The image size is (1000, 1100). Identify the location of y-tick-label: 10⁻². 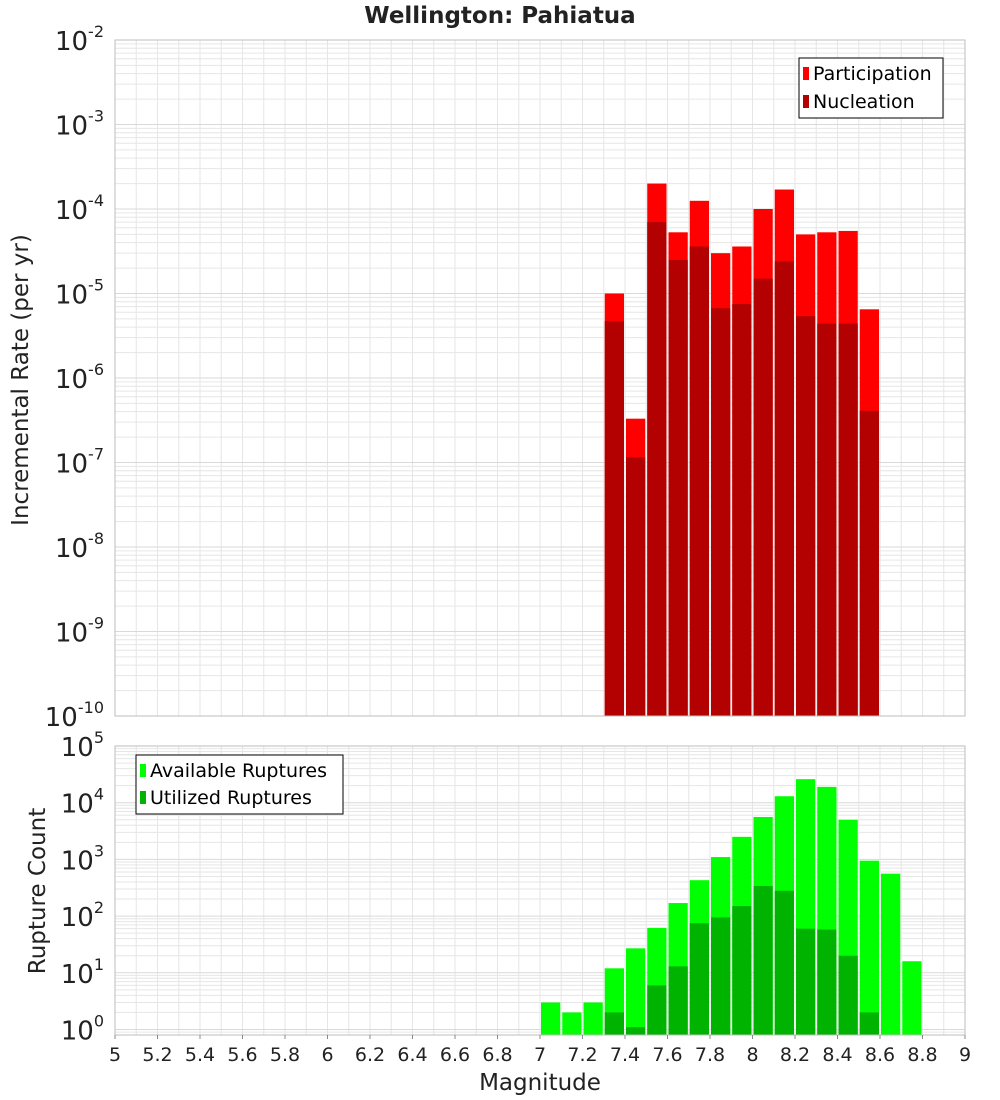
(79, 39).